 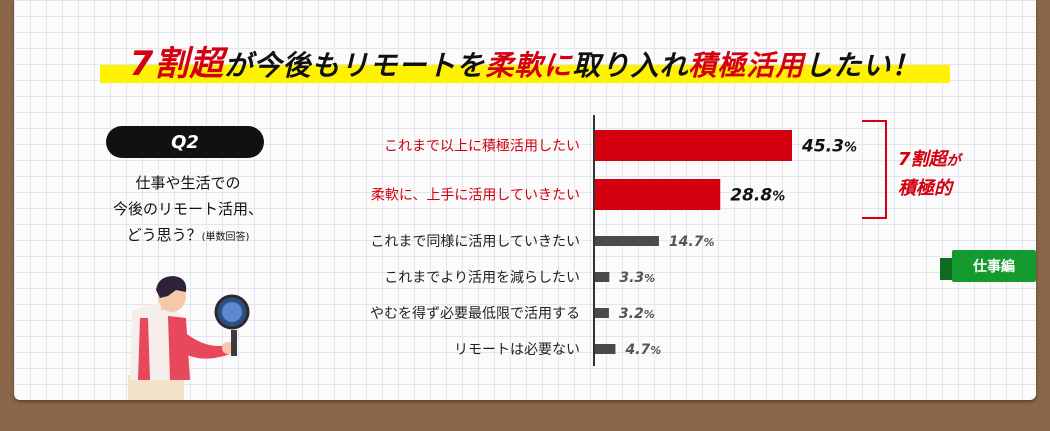 I want to click on question-line-2: 今後のリモート活用、, so click(x=187, y=209).